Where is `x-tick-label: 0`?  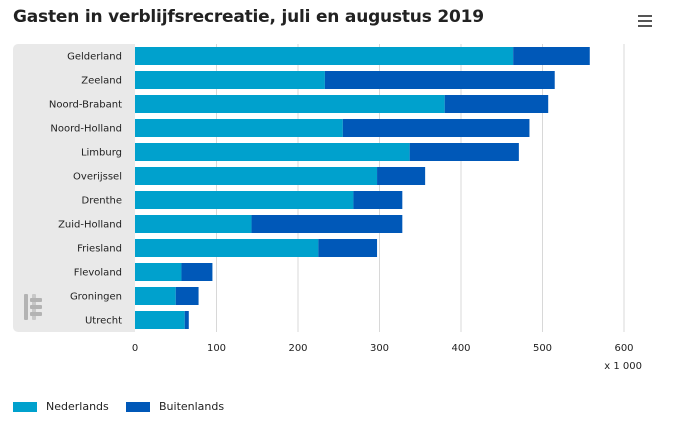 x-tick-label: 0 is located at coordinates (135, 348).